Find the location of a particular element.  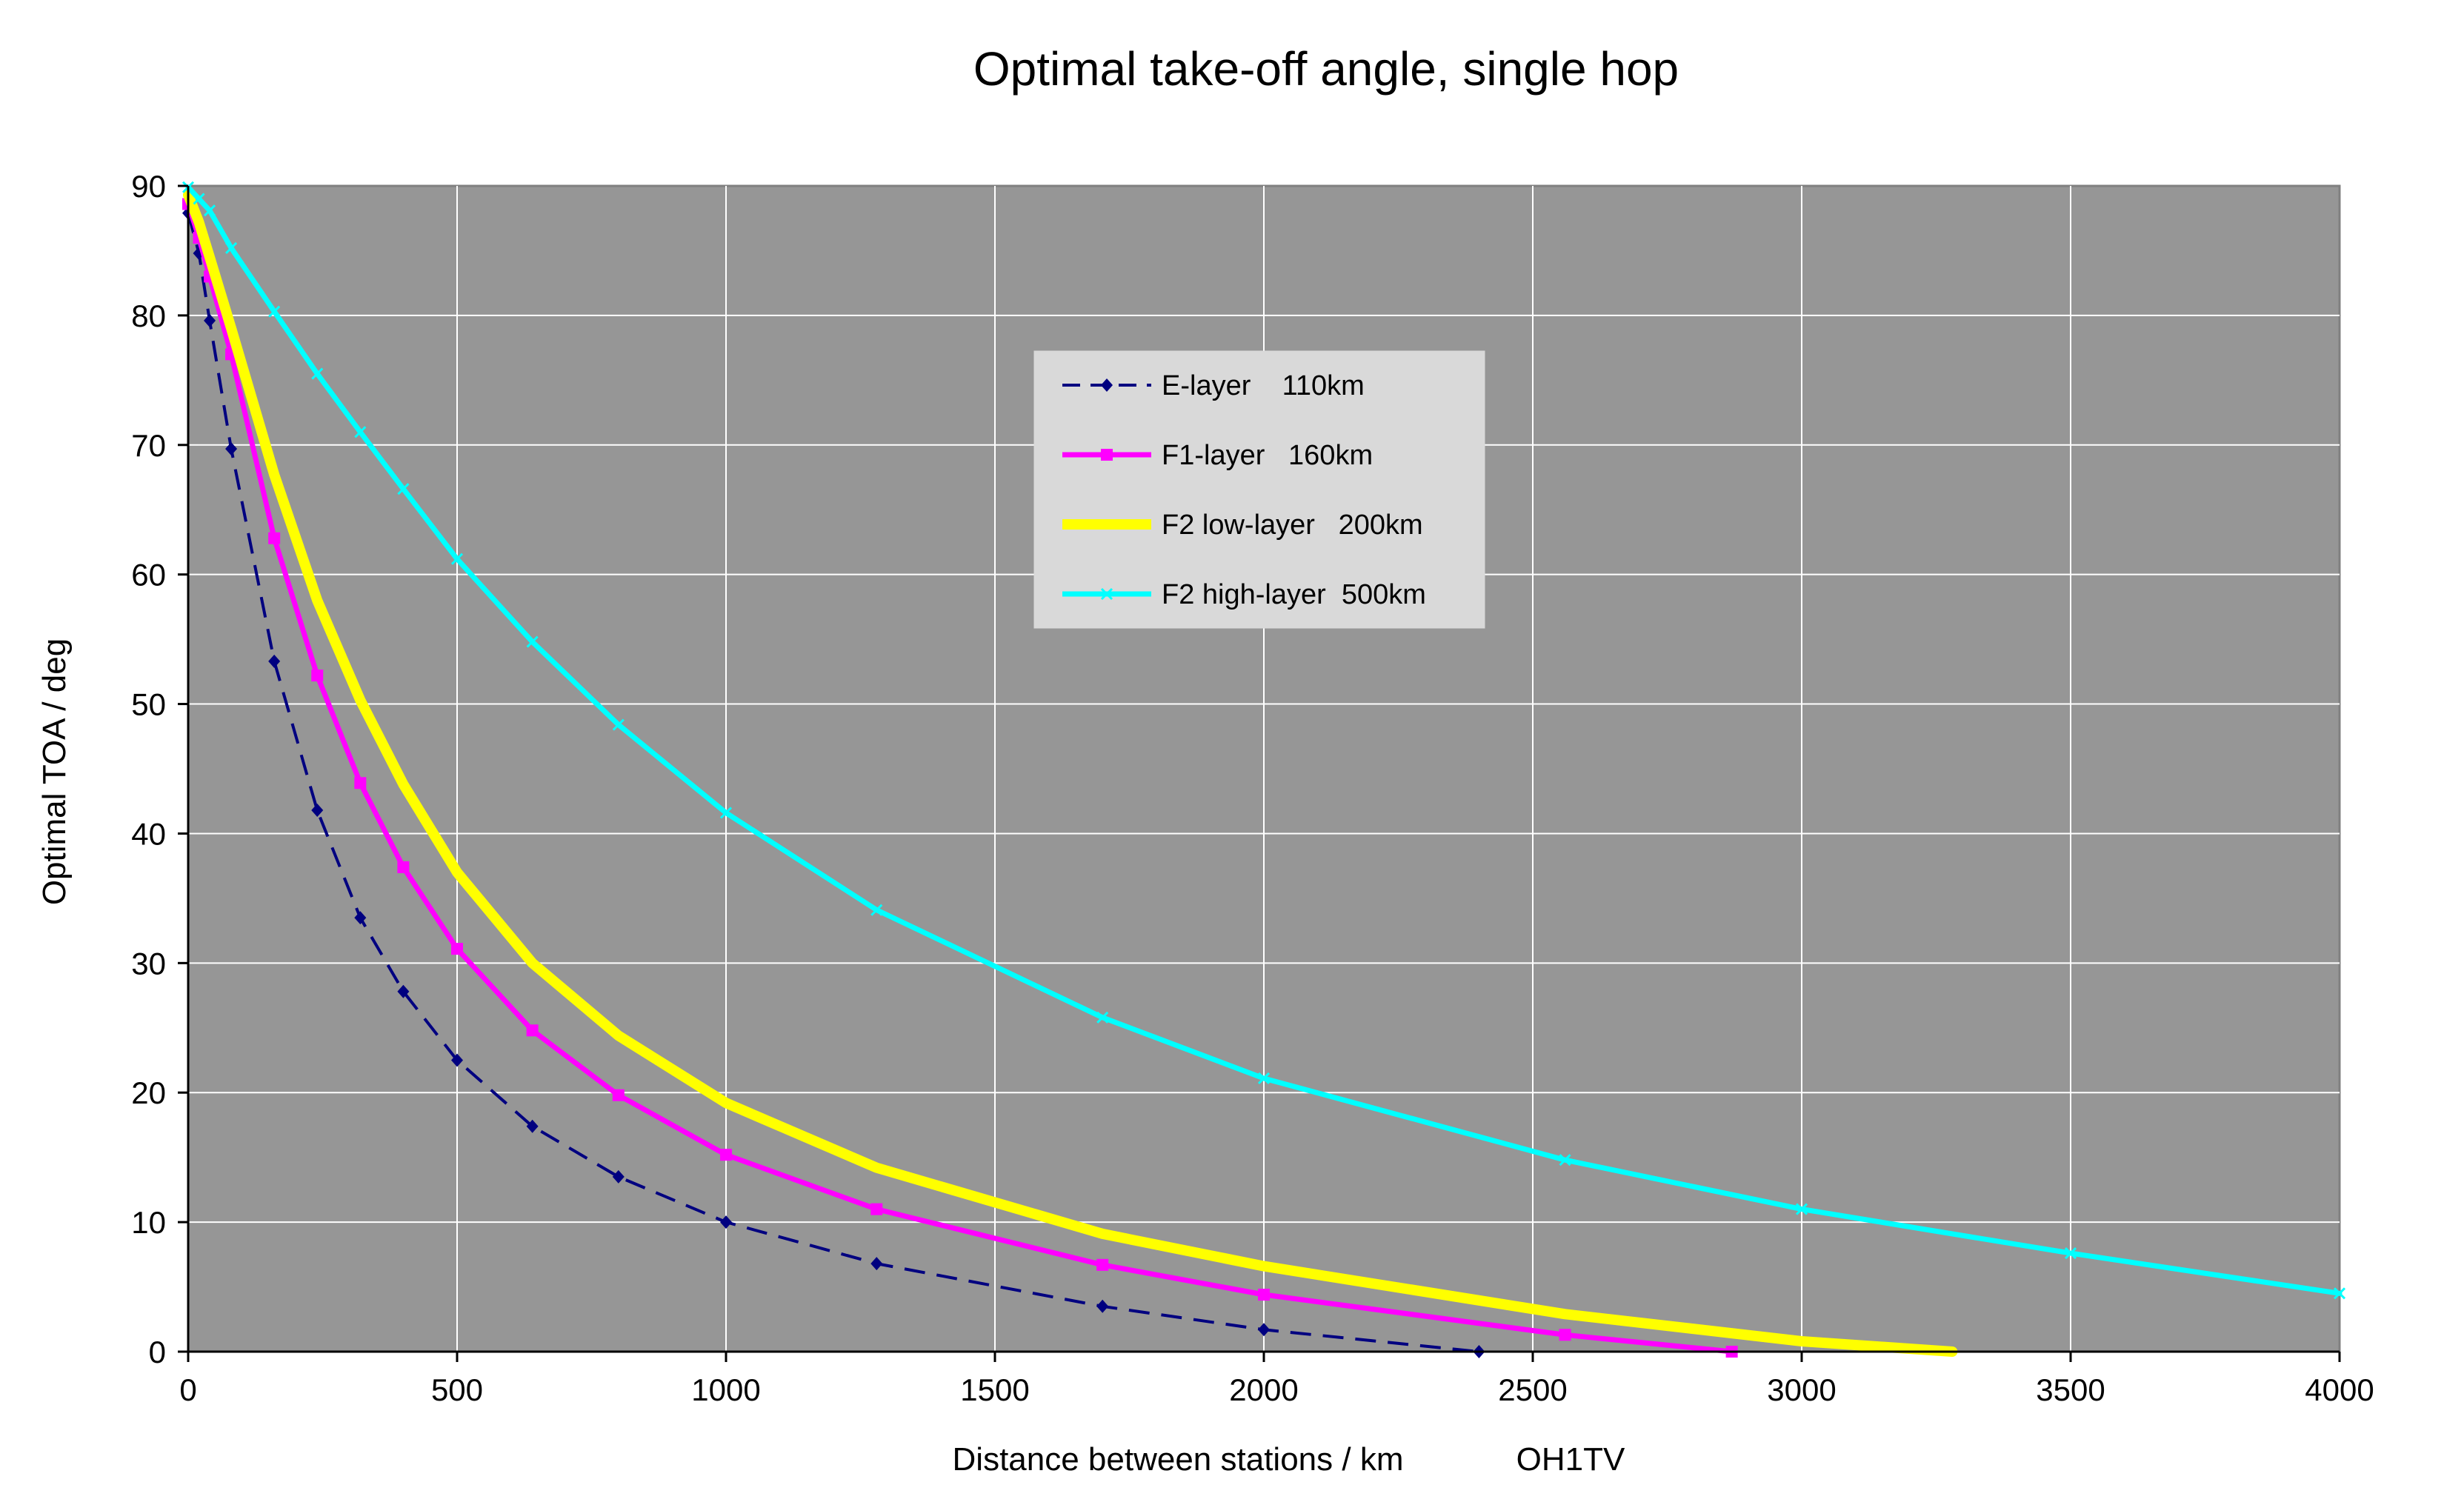

y-tick-label: 80 is located at coordinates (148, 315).